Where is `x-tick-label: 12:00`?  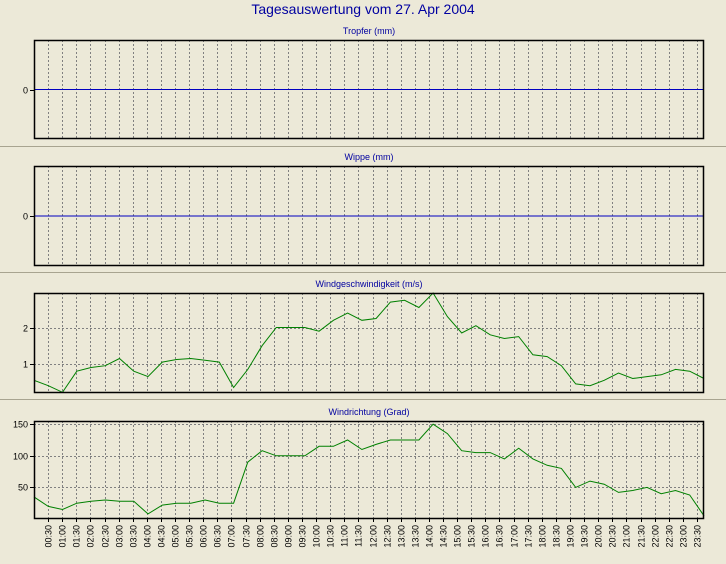 x-tick-label: 12:00 is located at coordinates (374, 536).